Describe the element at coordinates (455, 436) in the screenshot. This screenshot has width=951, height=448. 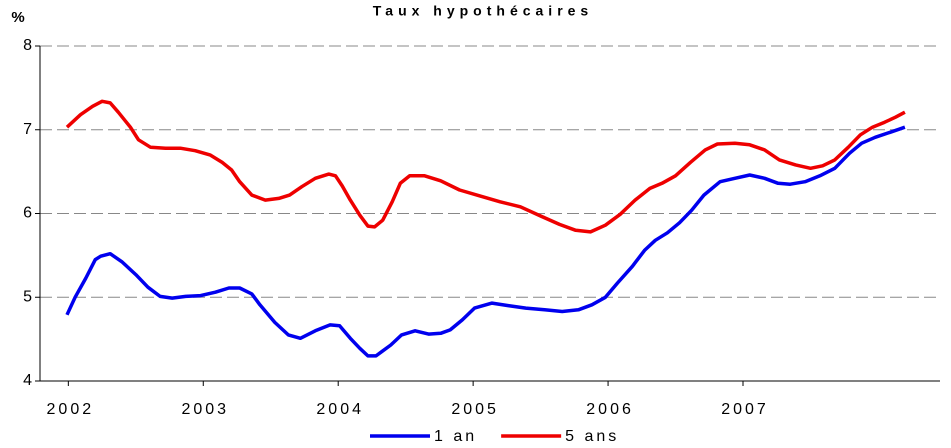
I see `legend-label: 1 an` at that location.